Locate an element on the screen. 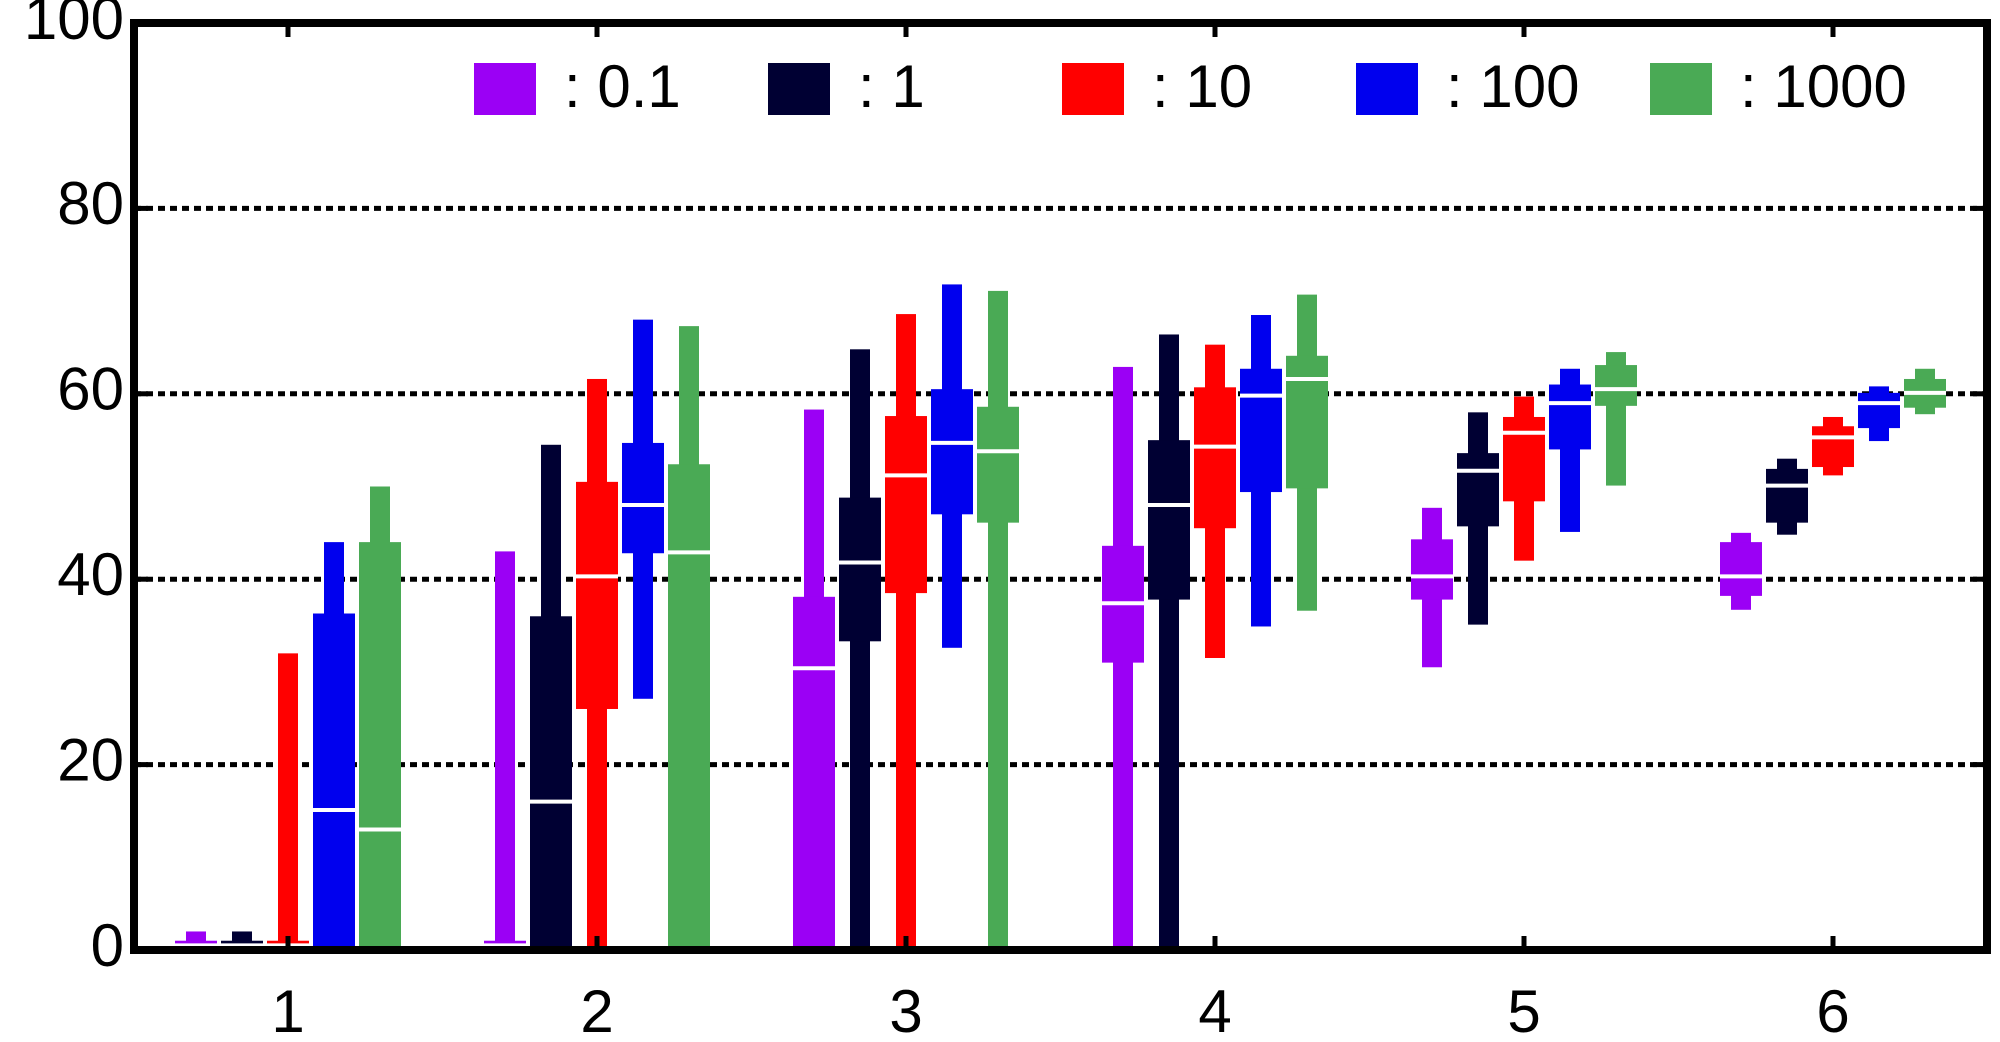 The image size is (2000, 1042). x-tick-label: 5 is located at coordinates (1523, 1010).